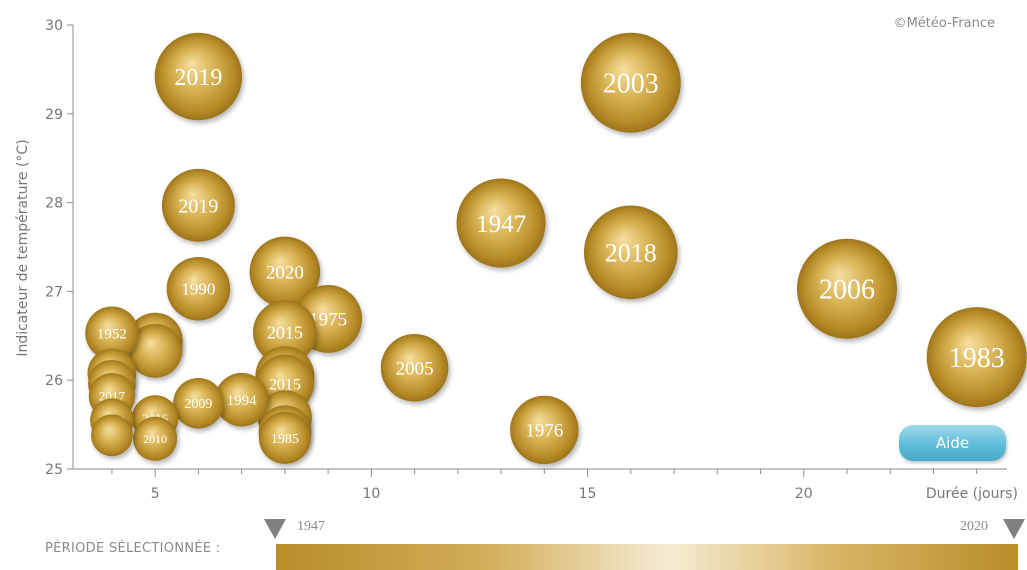 Image resolution: width=1027 pixels, height=570 pixels. Describe the element at coordinates (275, 529) in the screenshot. I see `period-start-handle` at that location.